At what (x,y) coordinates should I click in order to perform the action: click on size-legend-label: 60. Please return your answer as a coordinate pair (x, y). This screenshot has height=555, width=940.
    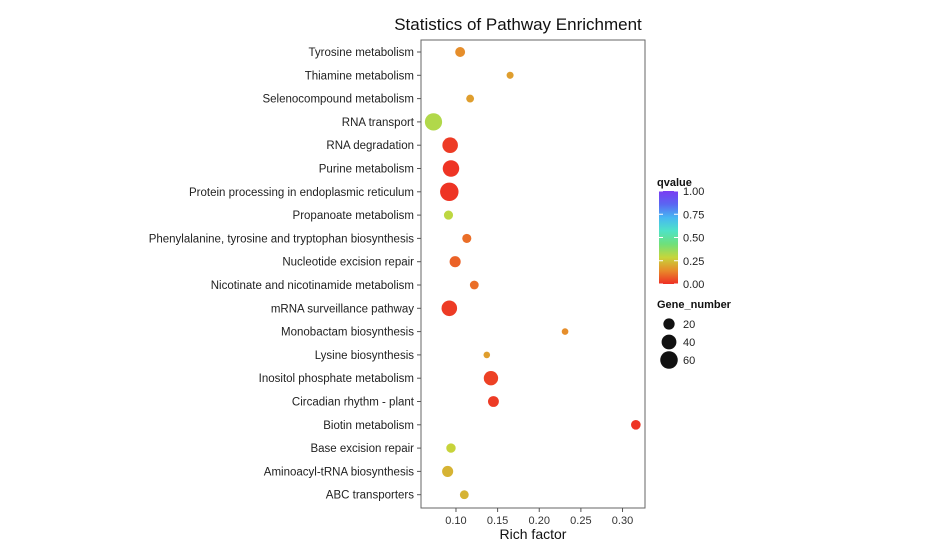
    Looking at the image, I should click on (689, 361).